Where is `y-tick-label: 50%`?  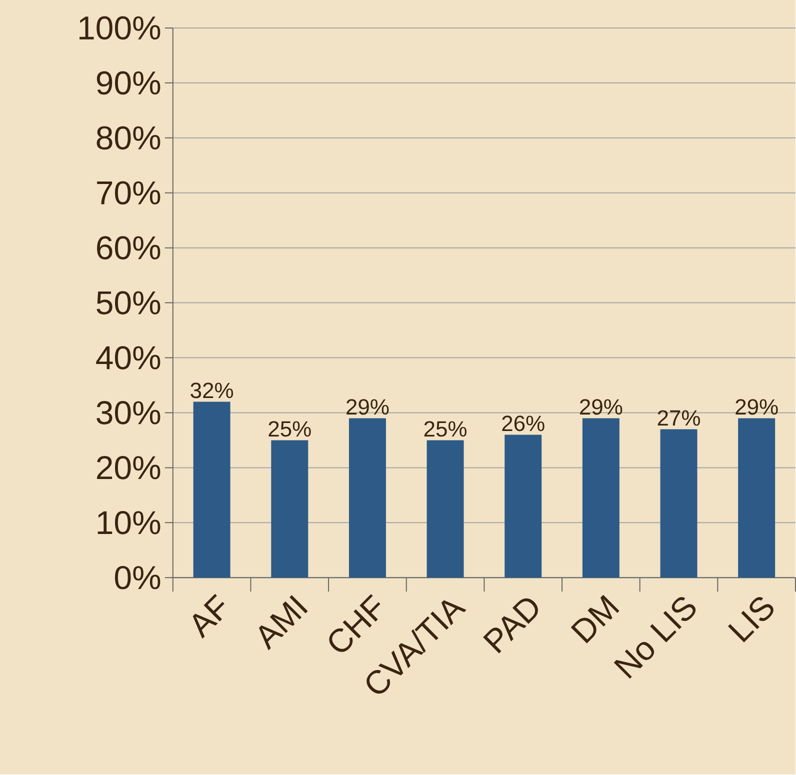 y-tick-label: 50% is located at coordinates (128, 303).